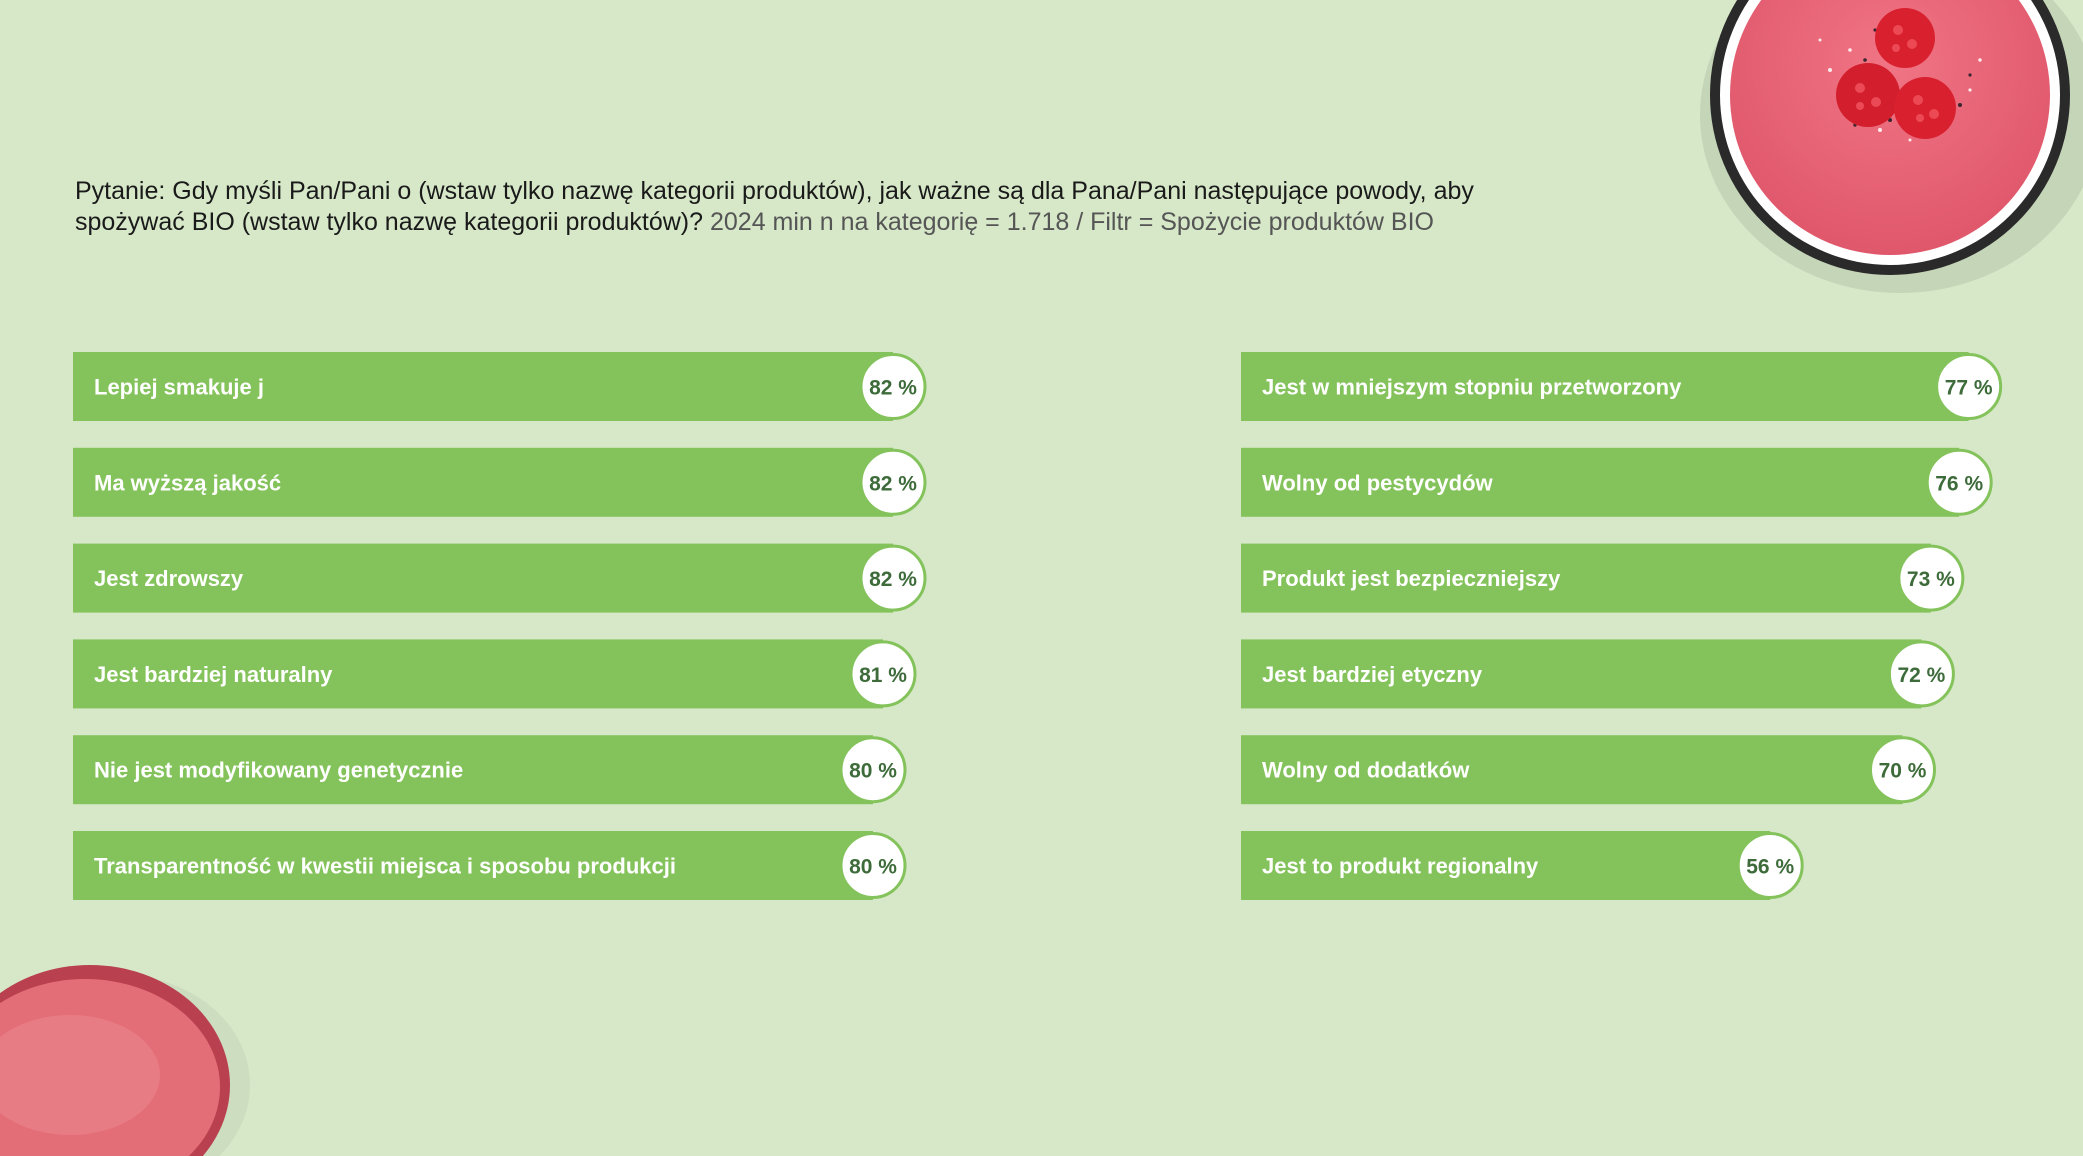 This screenshot has width=2083, height=1156. I want to click on bar-row: Jest zdrowszy 82 %, so click(500, 578).